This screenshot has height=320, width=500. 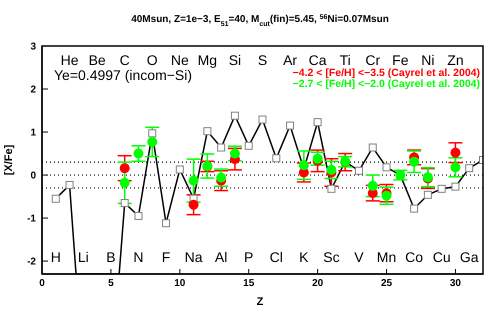 I want to click on annotation: Be, so click(x=97, y=60).